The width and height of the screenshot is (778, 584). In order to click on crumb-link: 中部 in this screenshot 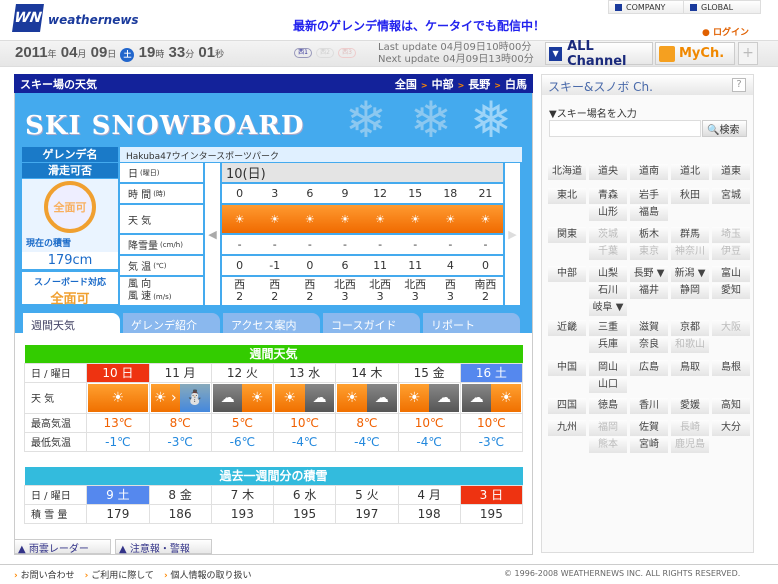, I will do `click(442, 84)`.